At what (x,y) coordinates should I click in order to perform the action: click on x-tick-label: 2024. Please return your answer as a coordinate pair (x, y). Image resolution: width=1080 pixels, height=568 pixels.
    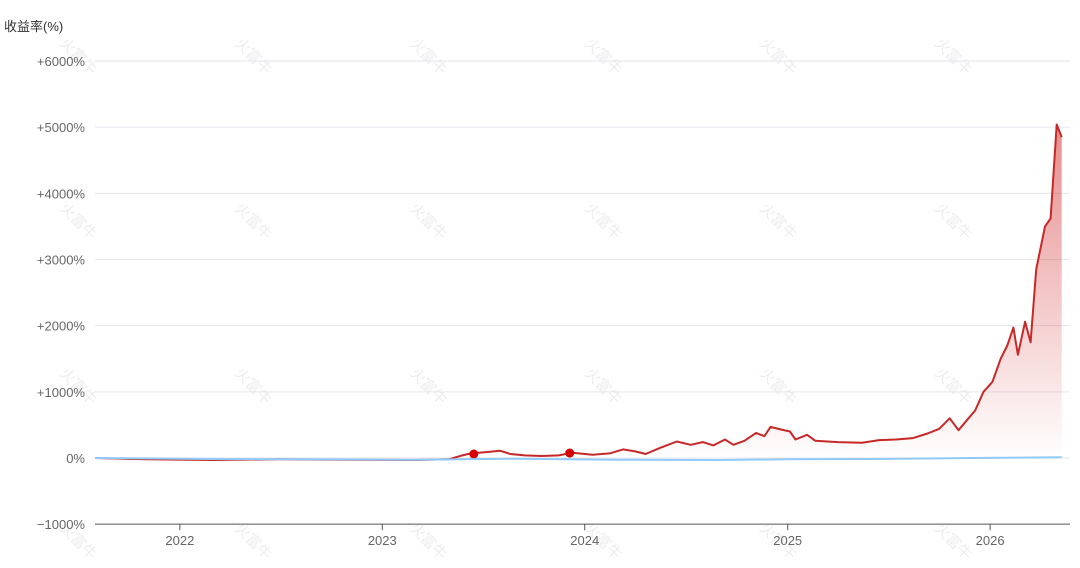
    Looking at the image, I should click on (584, 540).